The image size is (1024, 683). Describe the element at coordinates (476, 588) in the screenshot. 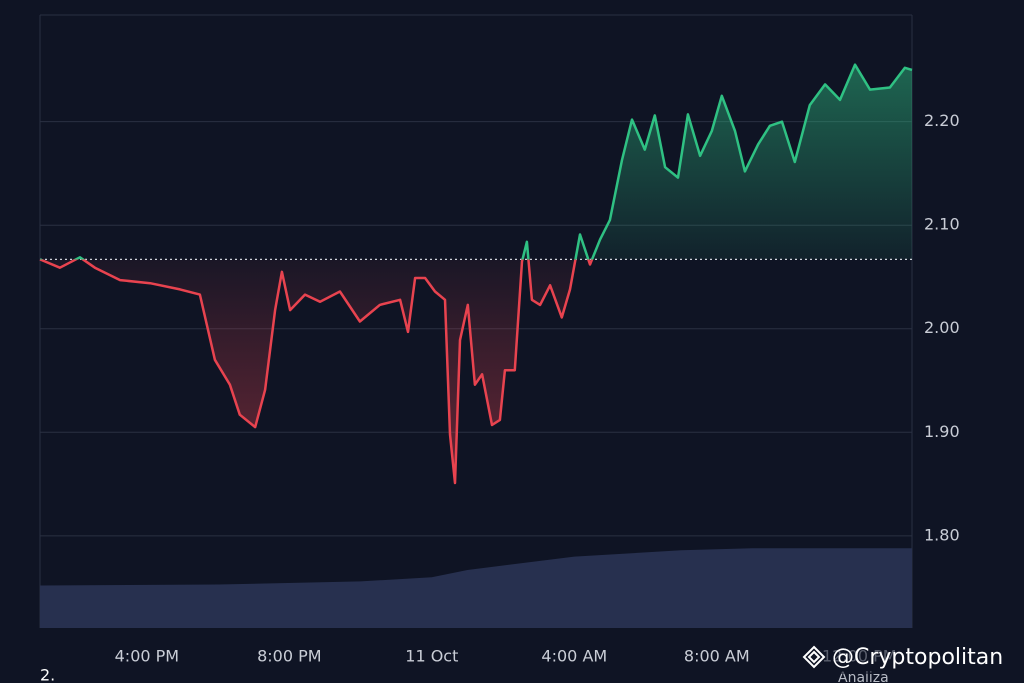

I see `volume-area` at that location.